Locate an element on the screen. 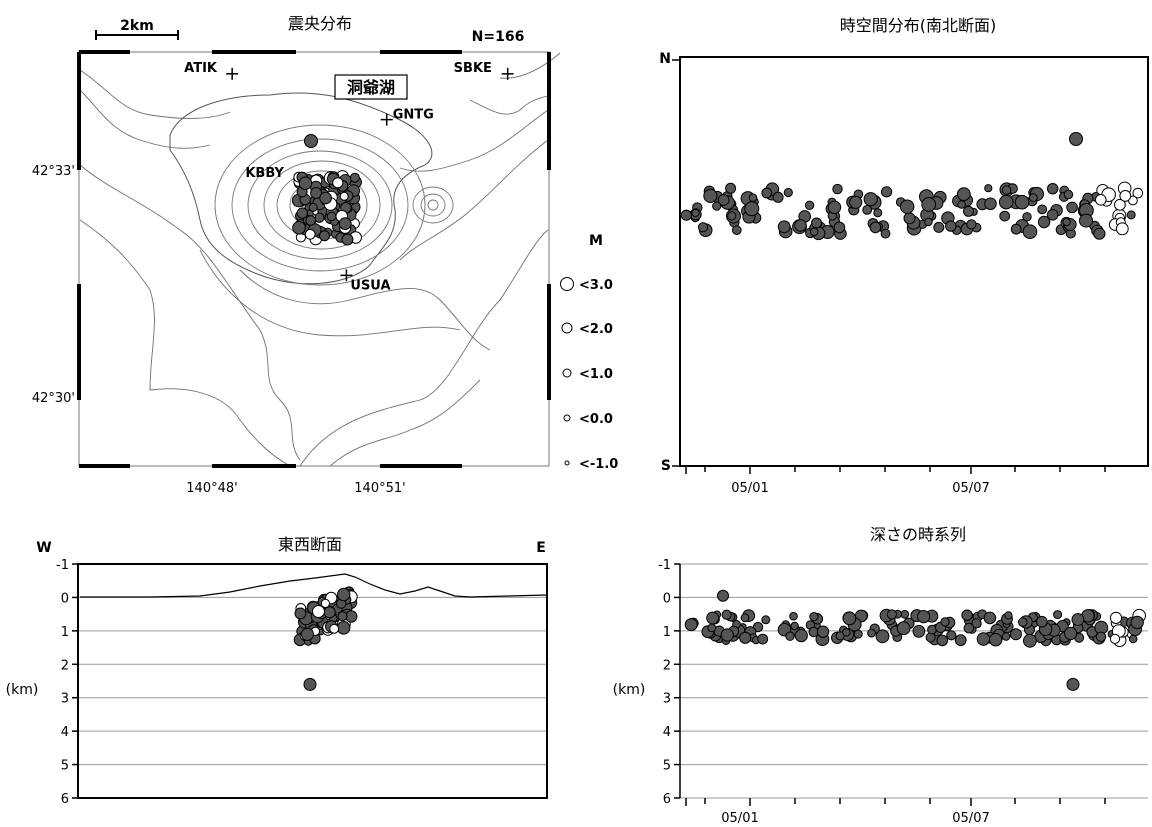 The width and height of the screenshot is (1152, 827). legend-item: <2.0 is located at coordinates (596, 329).